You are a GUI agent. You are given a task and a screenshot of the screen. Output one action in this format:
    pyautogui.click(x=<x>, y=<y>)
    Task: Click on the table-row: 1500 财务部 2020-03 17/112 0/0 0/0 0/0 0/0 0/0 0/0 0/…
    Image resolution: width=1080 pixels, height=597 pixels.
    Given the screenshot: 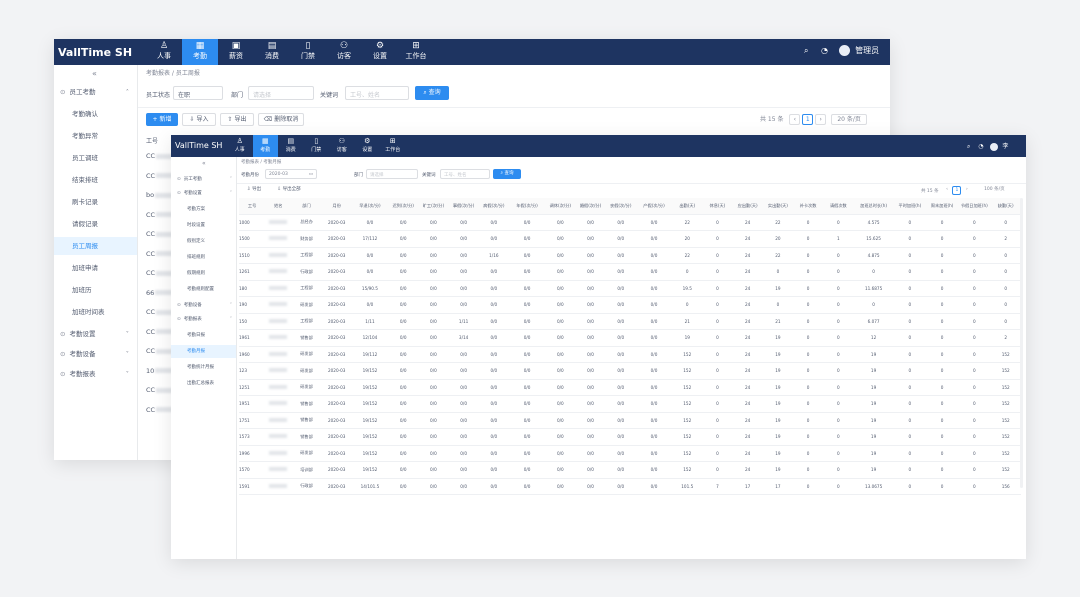 What is the action you would take?
    pyautogui.click(x=630, y=239)
    